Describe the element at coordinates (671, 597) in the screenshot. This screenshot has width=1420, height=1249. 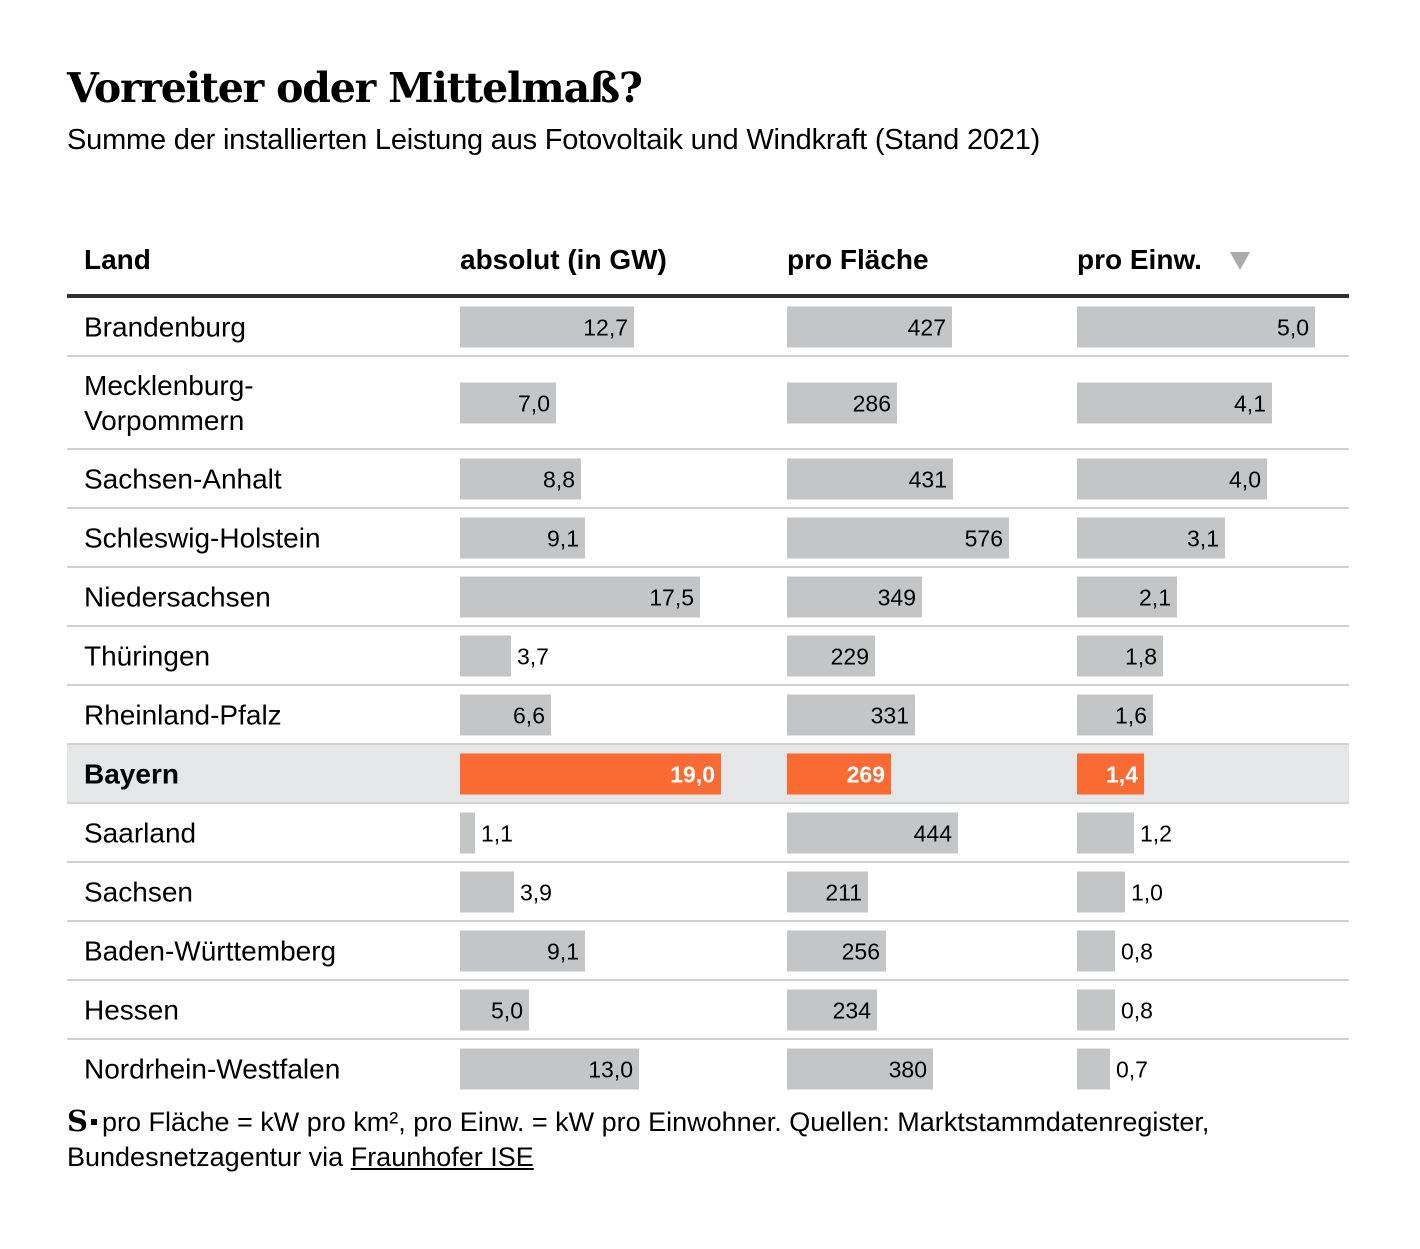
I see `absolut-value-label: 17,5` at that location.